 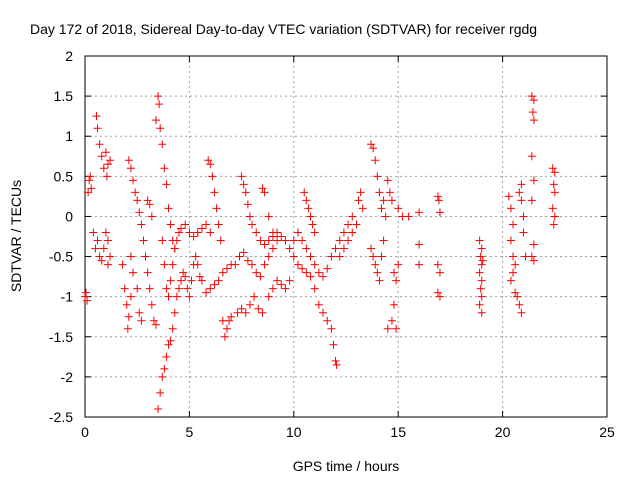 I want to click on x-tick-label: 0, so click(x=85, y=432).